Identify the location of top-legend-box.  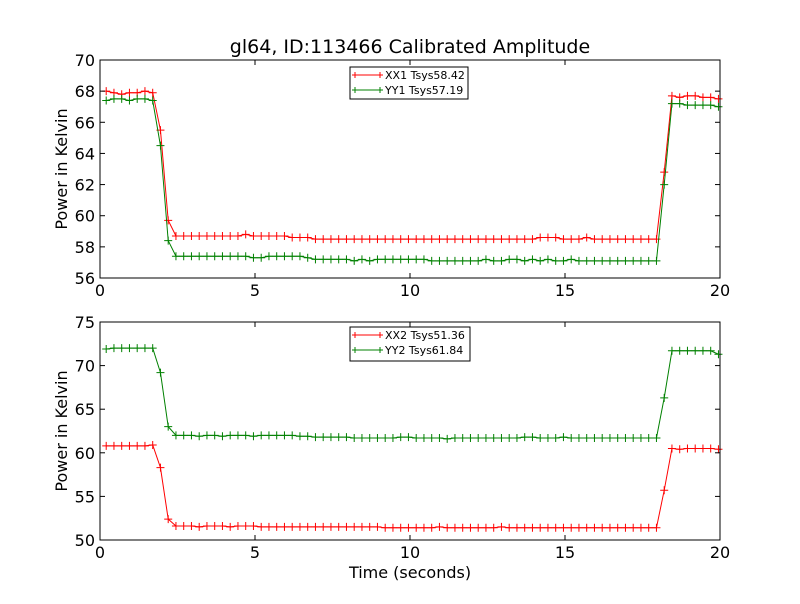
(409, 83).